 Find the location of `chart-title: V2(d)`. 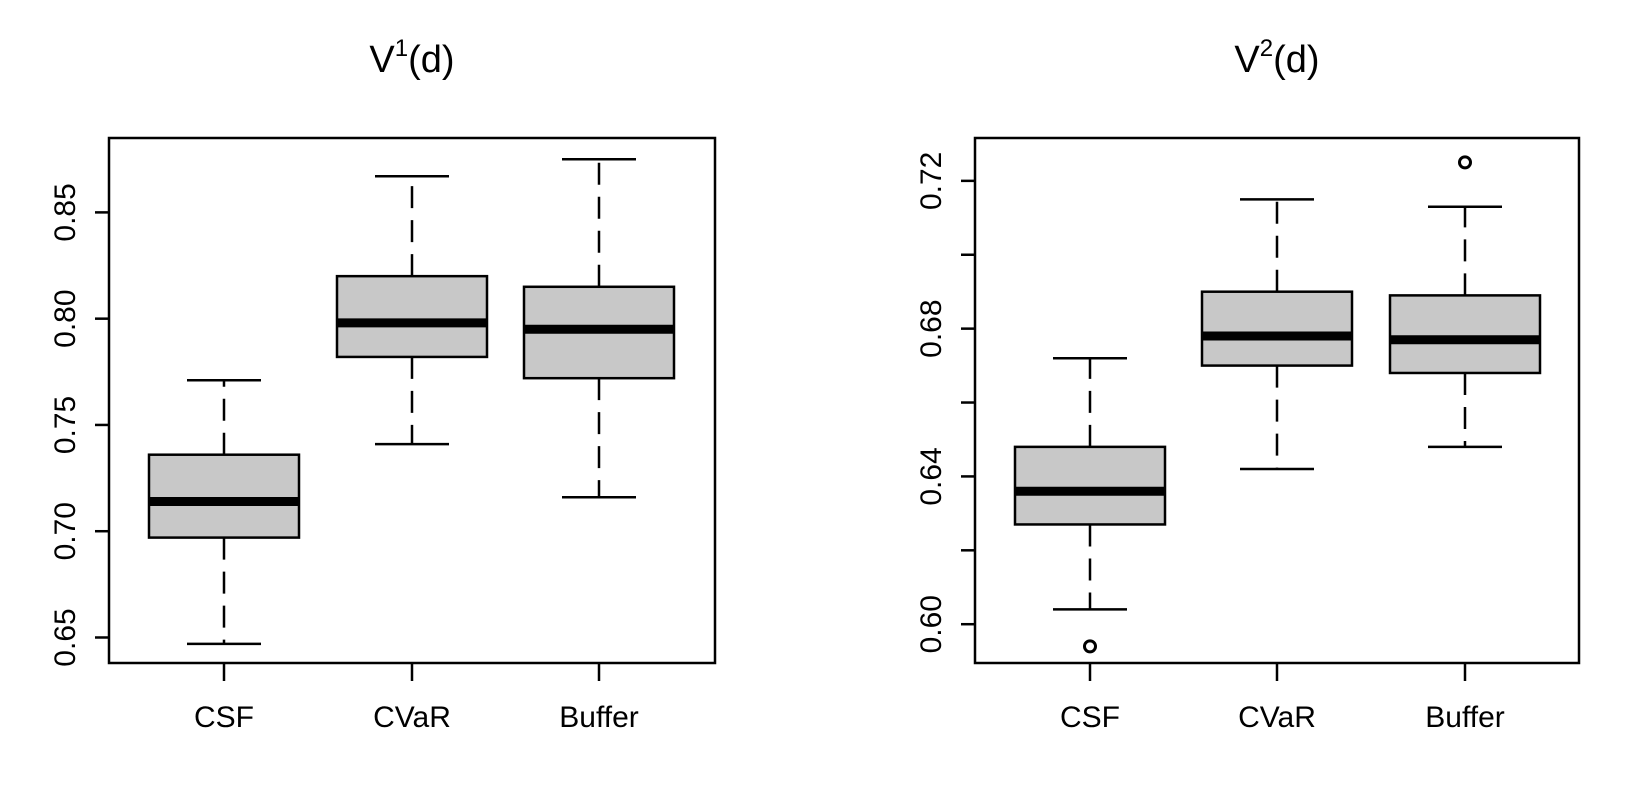

chart-title: V2(d) is located at coordinates (1276, 58).